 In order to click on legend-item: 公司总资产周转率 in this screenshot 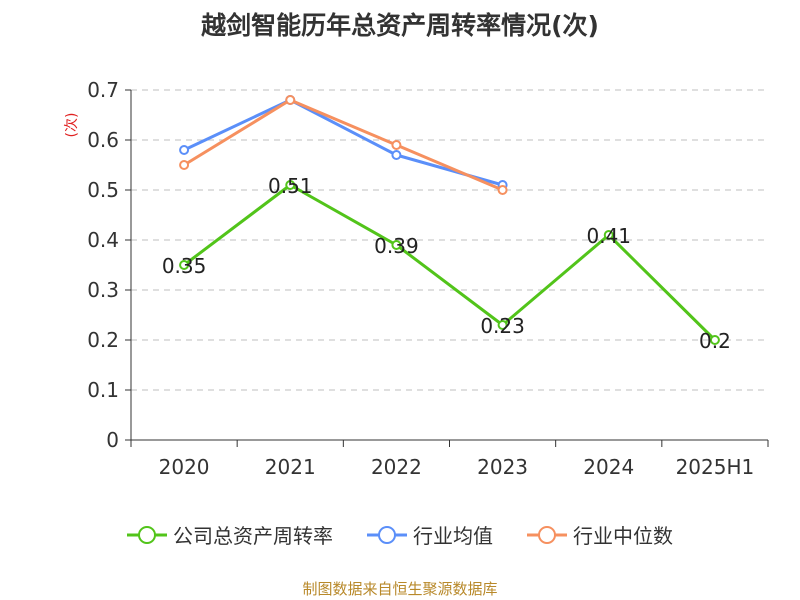, I will do `click(230, 534)`.